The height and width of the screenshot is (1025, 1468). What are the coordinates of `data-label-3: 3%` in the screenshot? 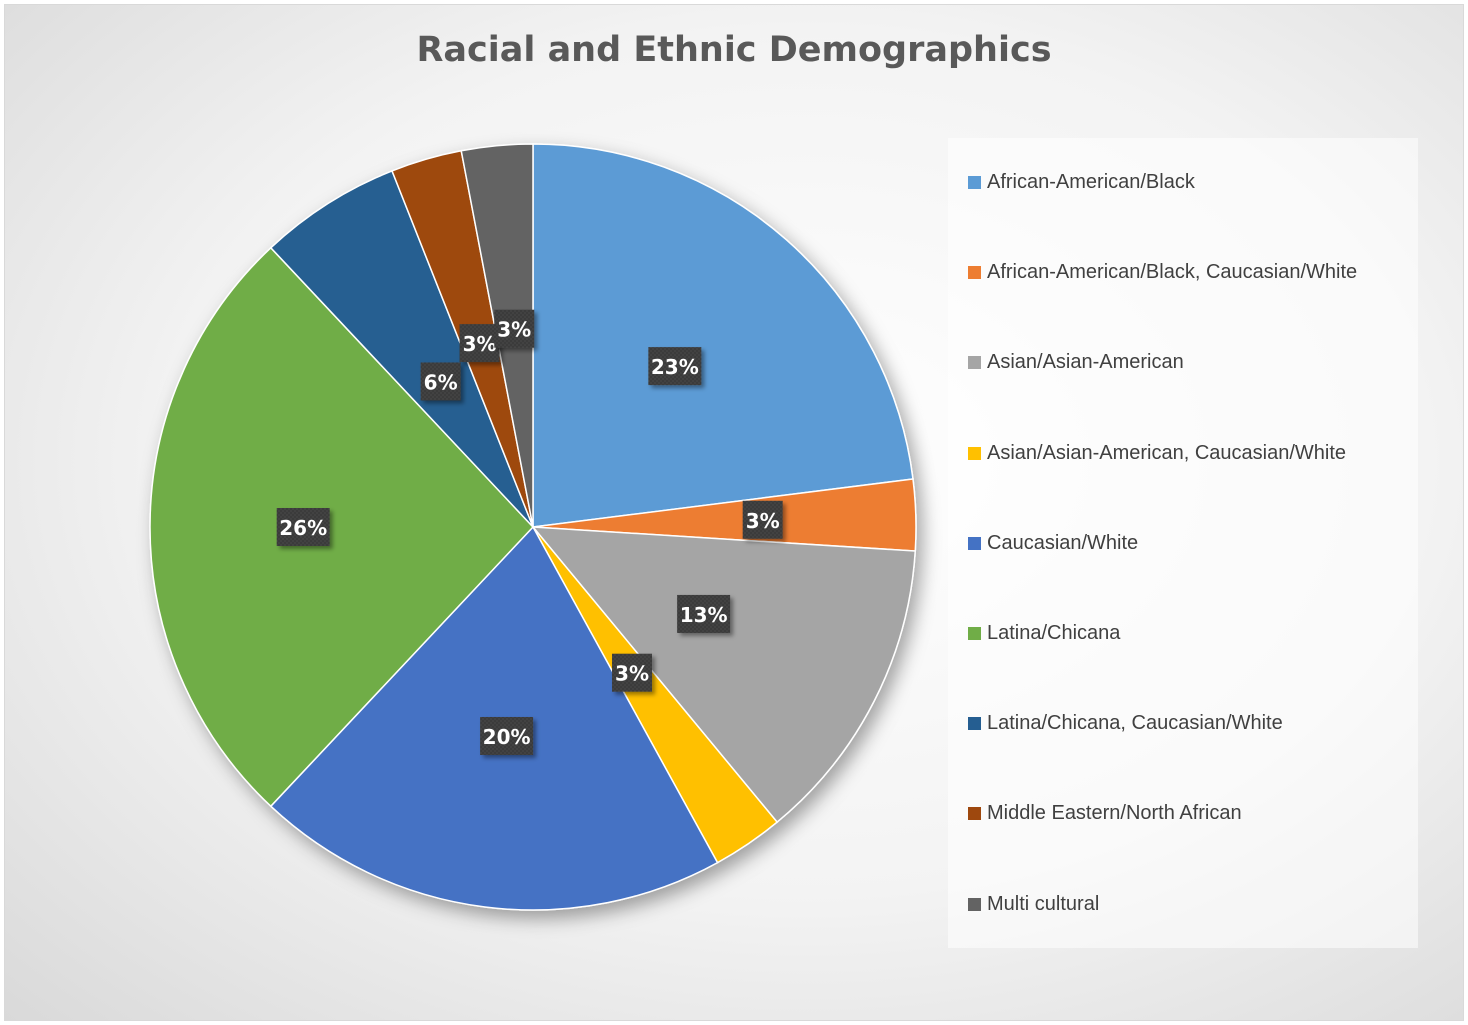 It's located at (632, 672).